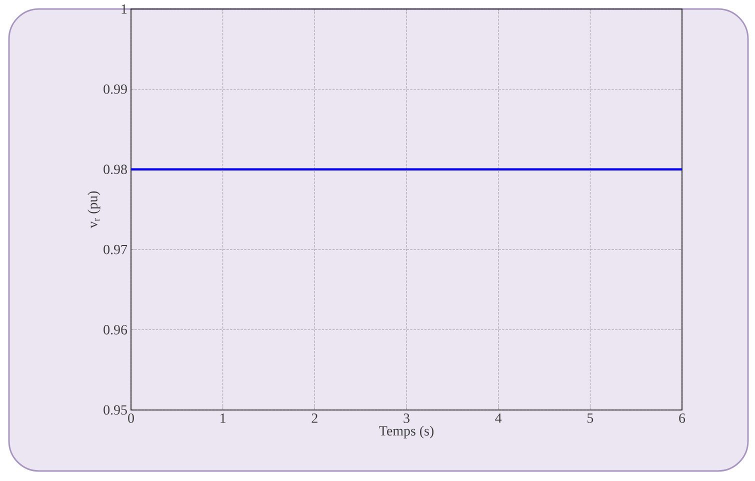 The height and width of the screenshot is (481, 755). I want to click on y-tick-label: 0.96, so click(116, 330).